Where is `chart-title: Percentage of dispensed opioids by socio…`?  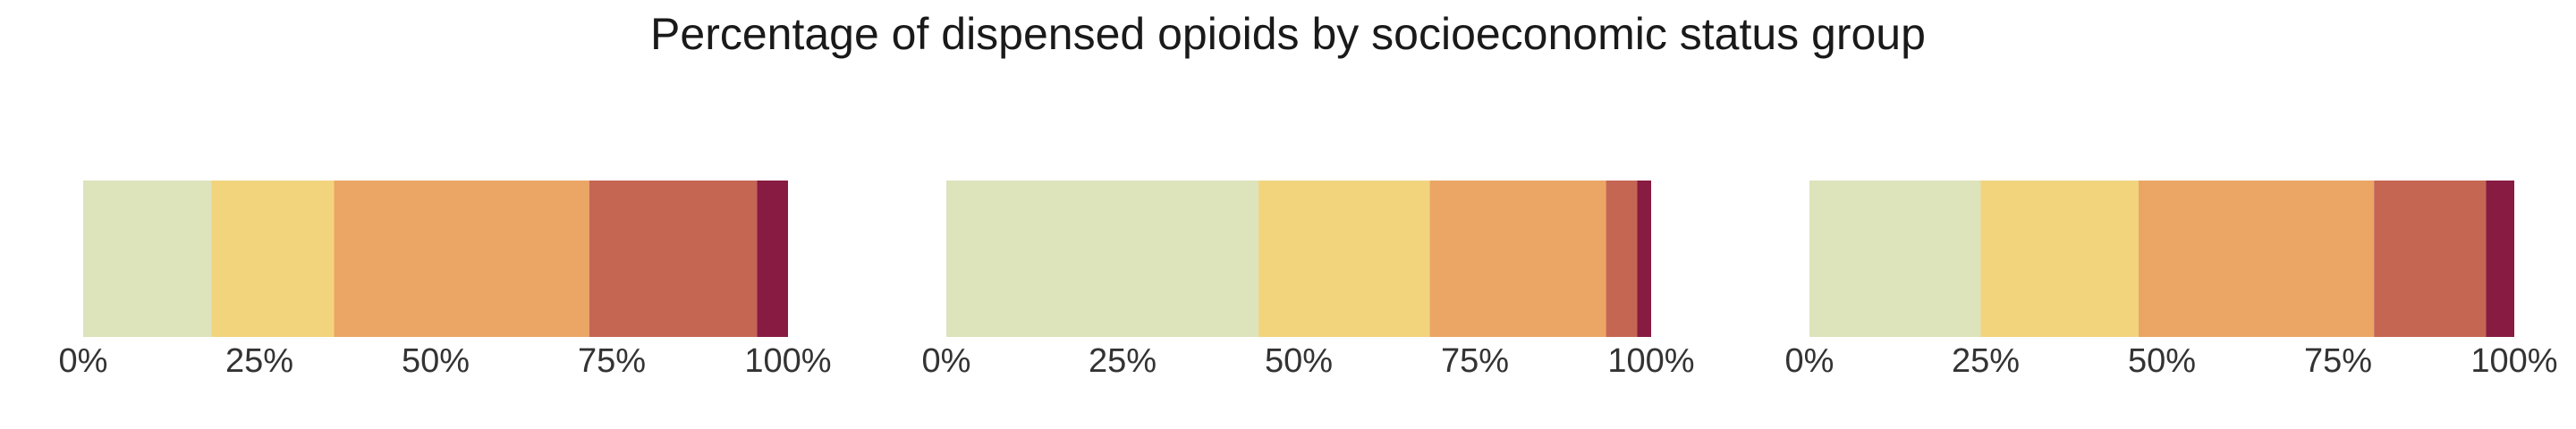
chart-title: Percentage of dispensed opioids by socio… is located at coordinates (1288, 34).